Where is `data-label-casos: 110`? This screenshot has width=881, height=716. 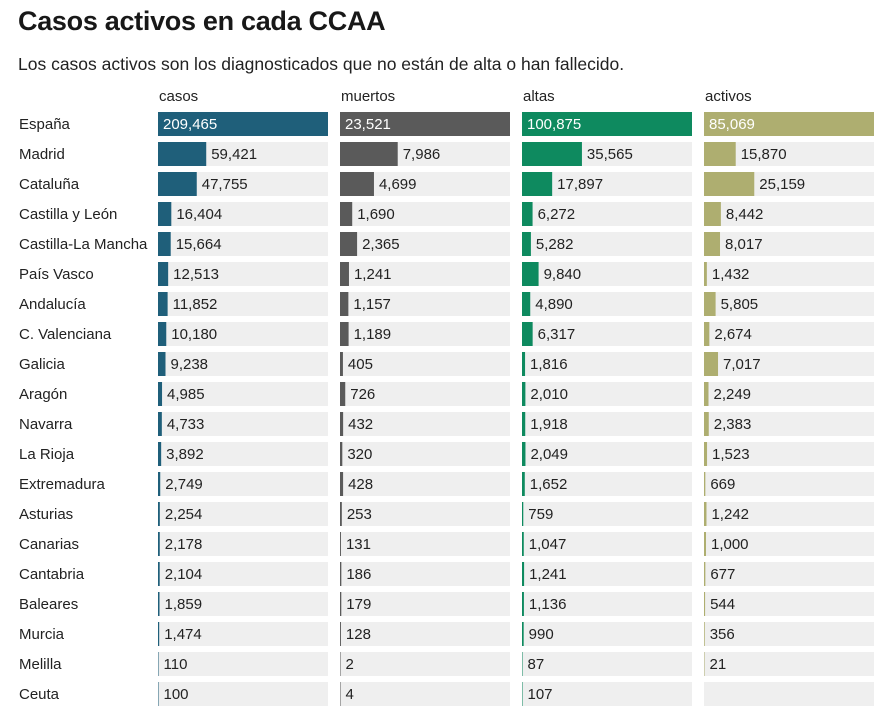 data-label-casos: 110 is located at coordinates (176, 664).